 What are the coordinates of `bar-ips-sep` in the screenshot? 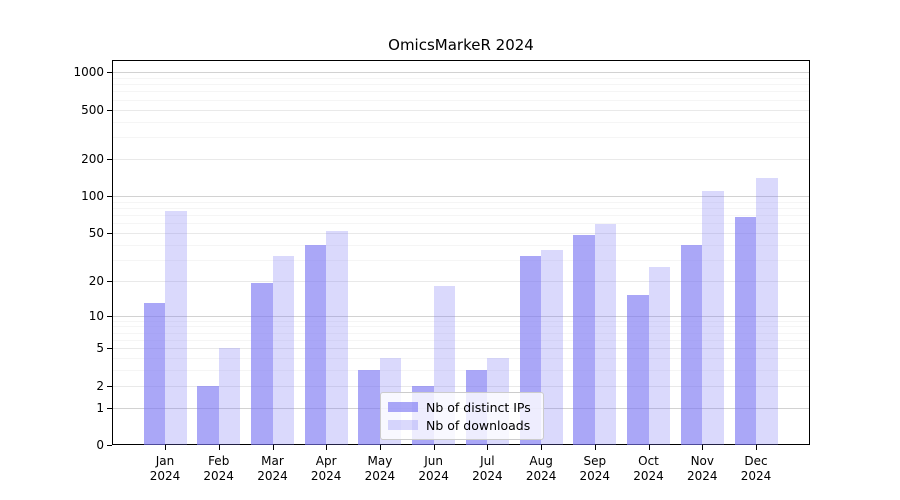 It's located at (584, 339).